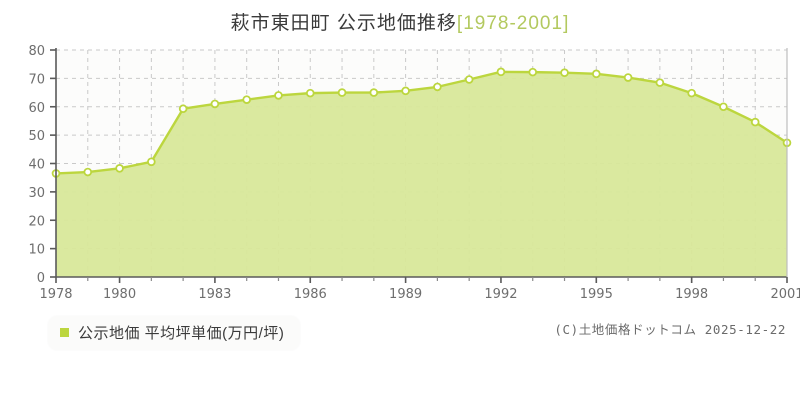 The width and height of the screenshot is (800, 400). Describe the element at coordinates (500, 294) in the screenshot. I see `x-axis-tick-label: 1992` at that location.